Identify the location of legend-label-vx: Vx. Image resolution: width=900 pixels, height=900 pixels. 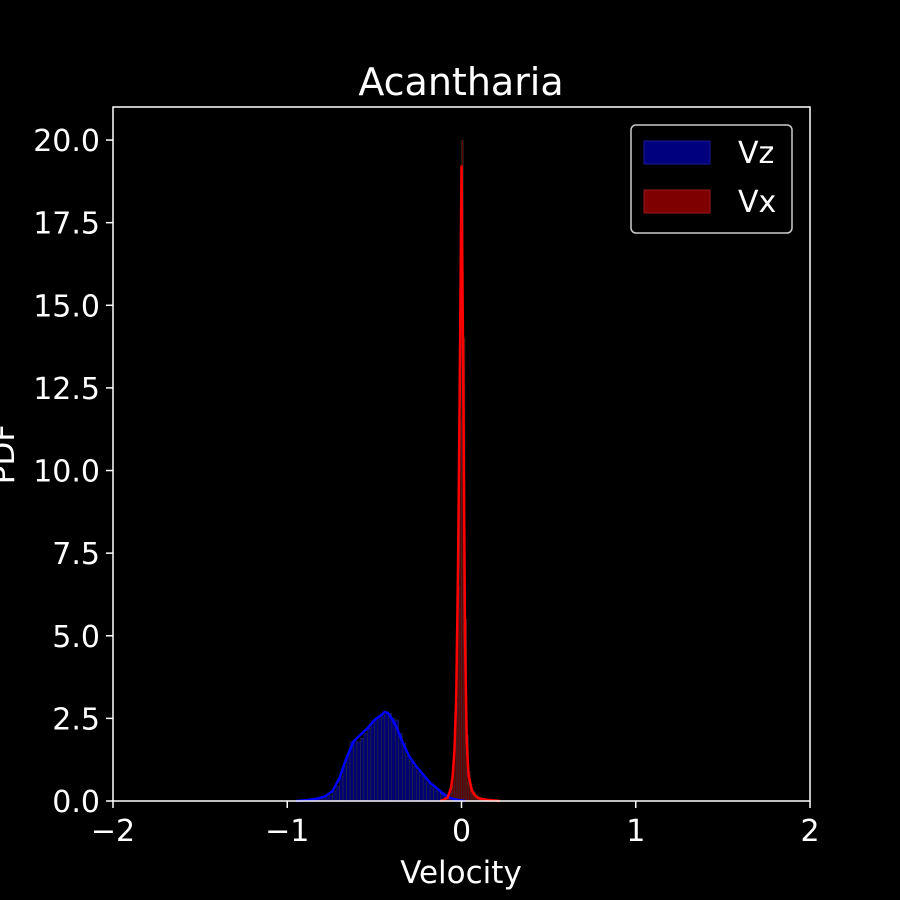
(757, 202).